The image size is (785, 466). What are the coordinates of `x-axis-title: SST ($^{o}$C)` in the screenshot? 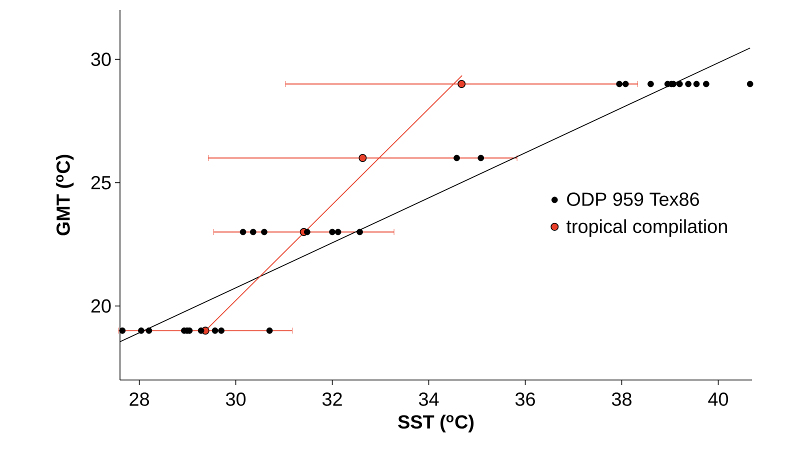 It's located at (436, 423).